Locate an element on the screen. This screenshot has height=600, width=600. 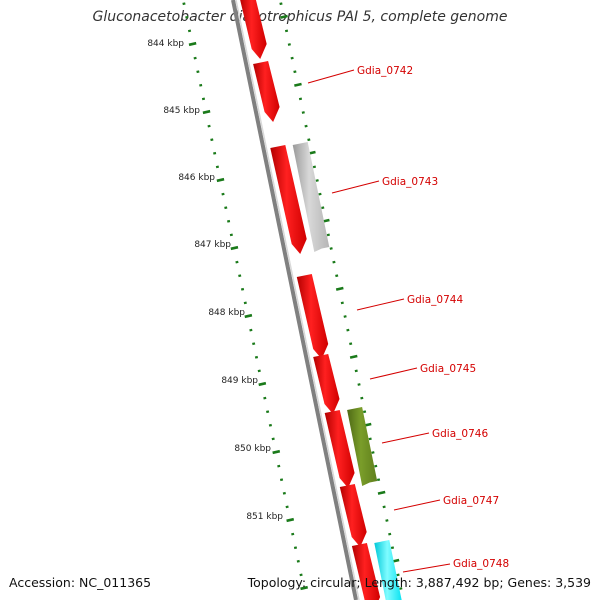
scale-label-850: 850 kbp is located at coordinates (252, 449).